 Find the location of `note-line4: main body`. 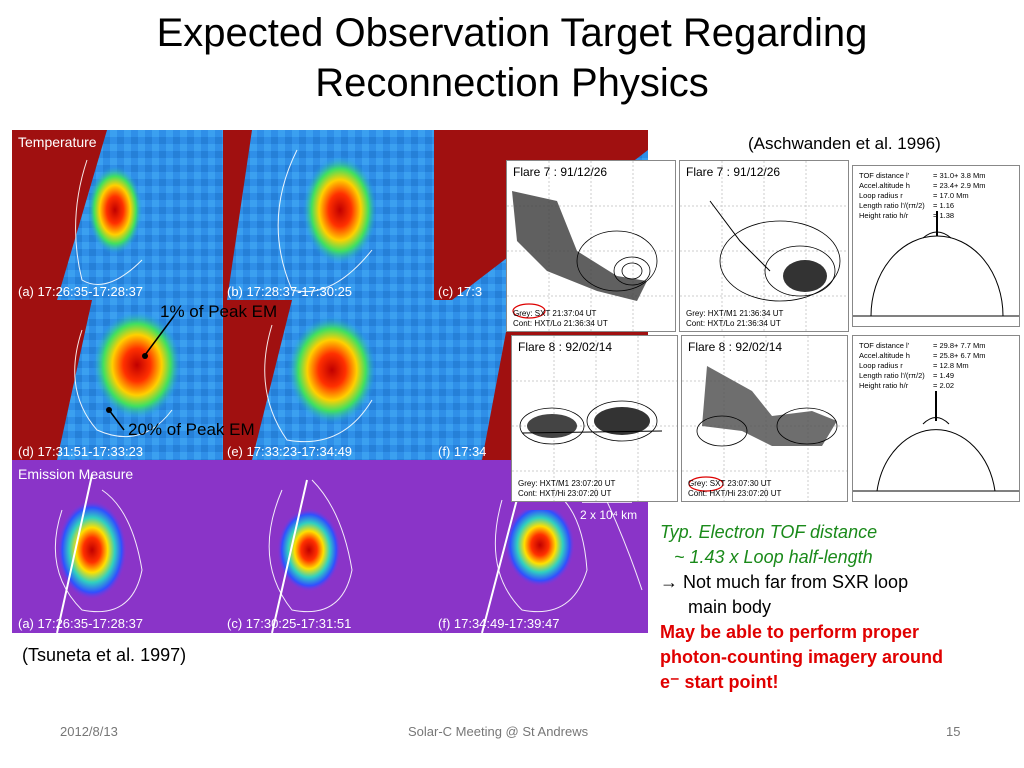

note-line4: main body is located at coordinates (730, 607).